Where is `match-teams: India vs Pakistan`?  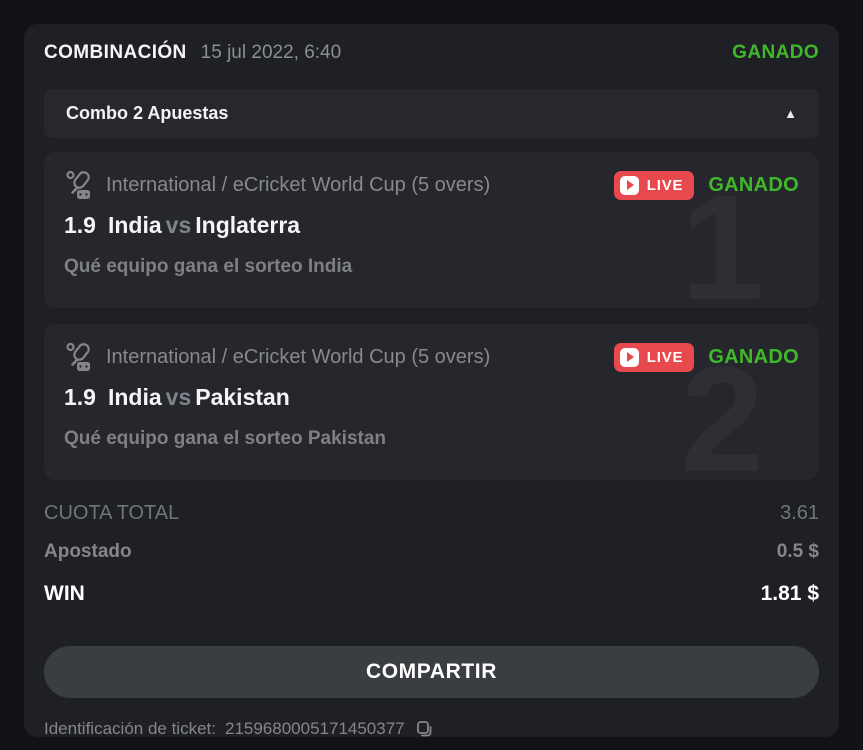 match-teams: India vs Pakistan is located at coordinates (199, 397).